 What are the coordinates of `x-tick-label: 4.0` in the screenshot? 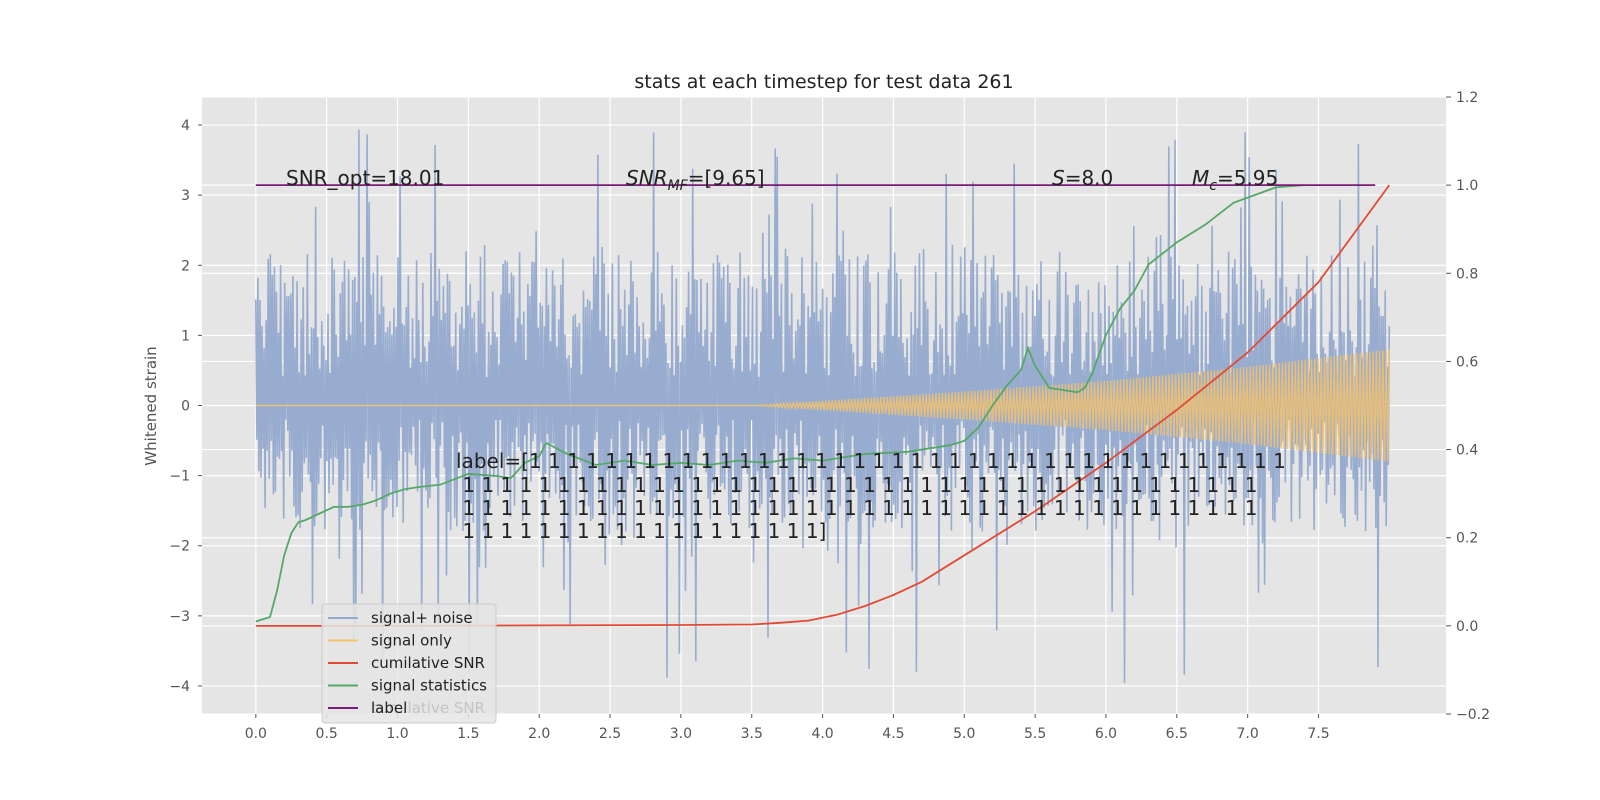 It's located at (822, 734).